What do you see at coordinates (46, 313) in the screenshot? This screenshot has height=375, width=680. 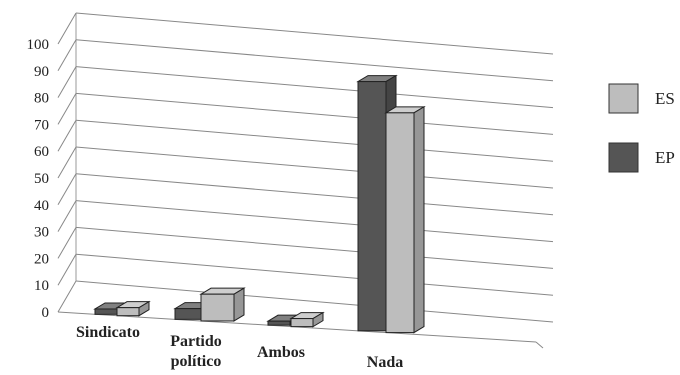 I see `y-tick-label: 0` at bounding box center [46, 313].